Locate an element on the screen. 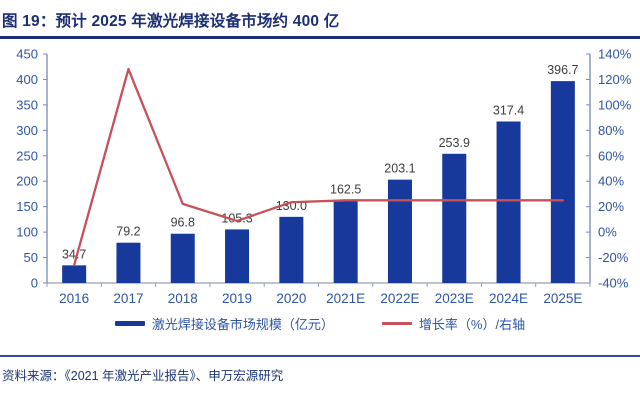 The image size is (640, 411). left-axis-tick-label: 0 is located at coordinates (34, 282).